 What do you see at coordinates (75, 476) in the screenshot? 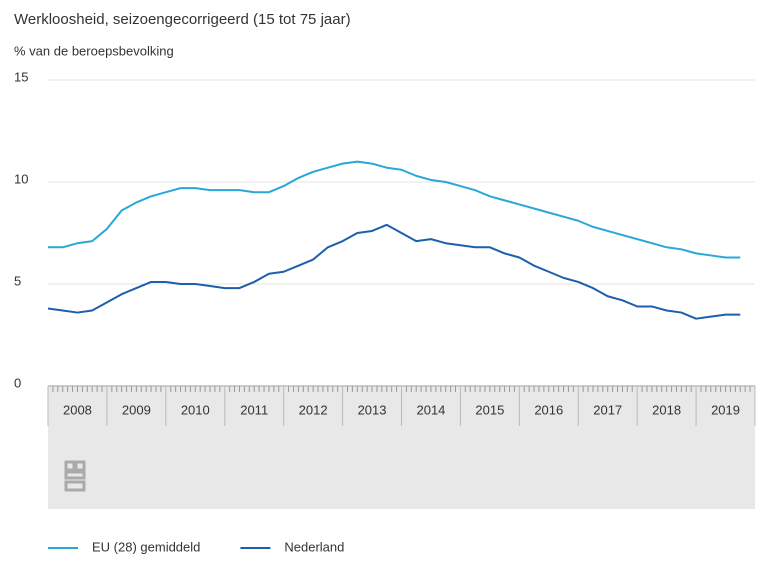
I see `logo` at bounding box center [75, 476].